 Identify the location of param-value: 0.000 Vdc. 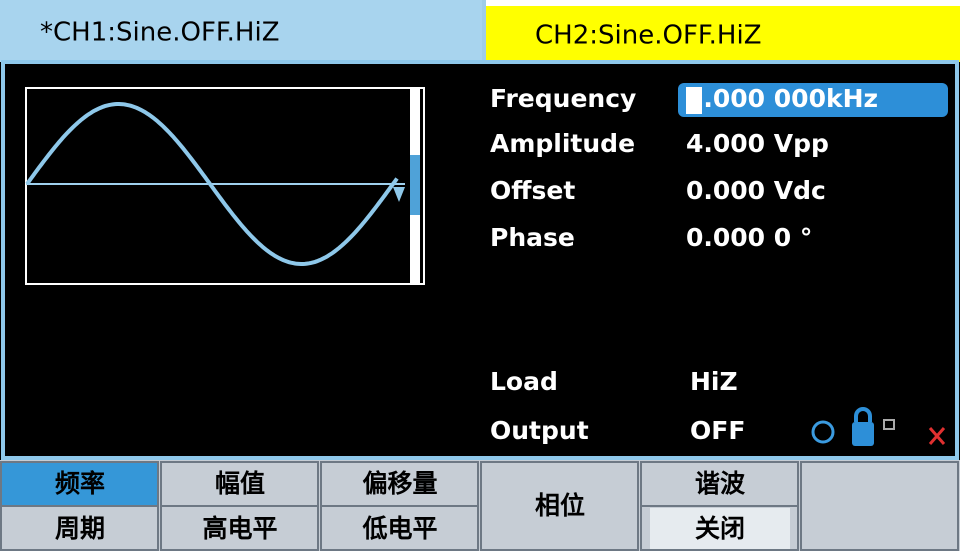
(756, 190).